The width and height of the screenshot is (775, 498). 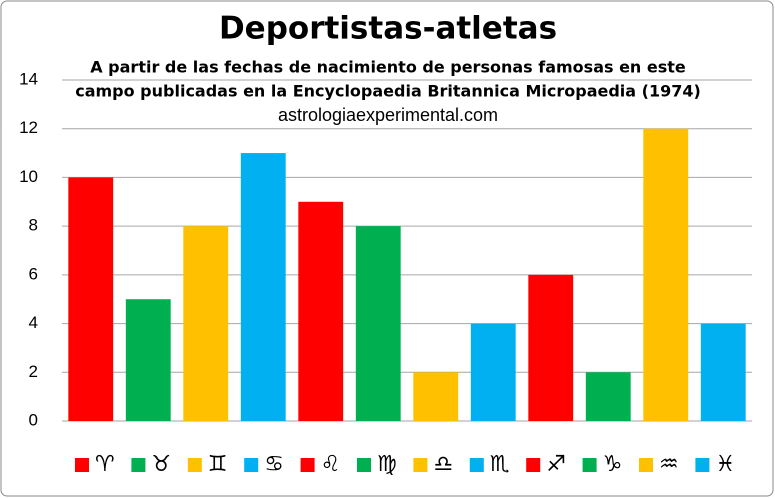 What do you see at coordinates (33, 273) in the screenshot?
I see `y-tick-label: 6` at bounding box center [33, 273].